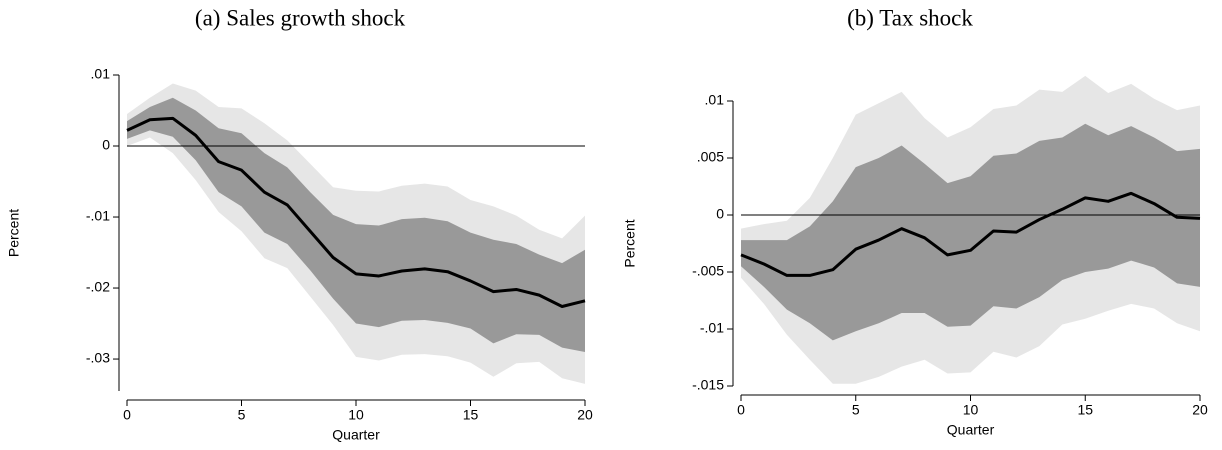  I want to click on y-tick-label: -.02, so click(98, 287).